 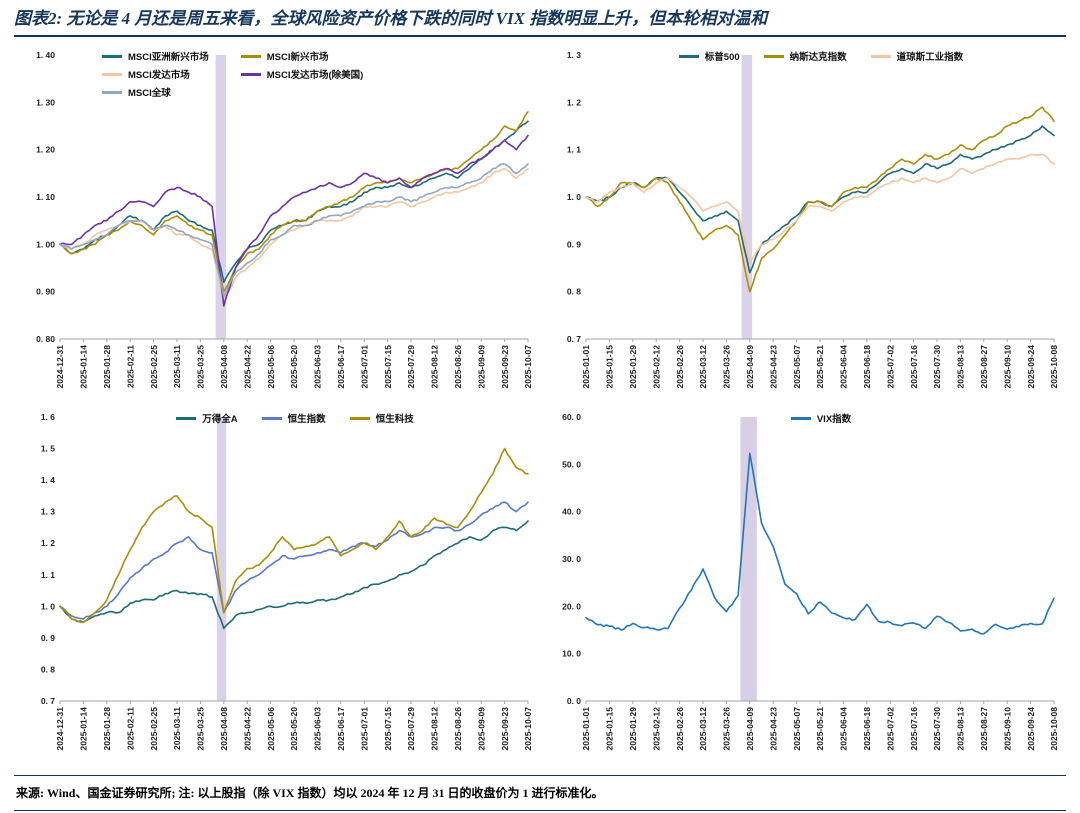 What do you see at coordinates (294, 367) in the screenshot?
I see `x-tick-label: 2025-05-20` at bounding box center [294, 367].